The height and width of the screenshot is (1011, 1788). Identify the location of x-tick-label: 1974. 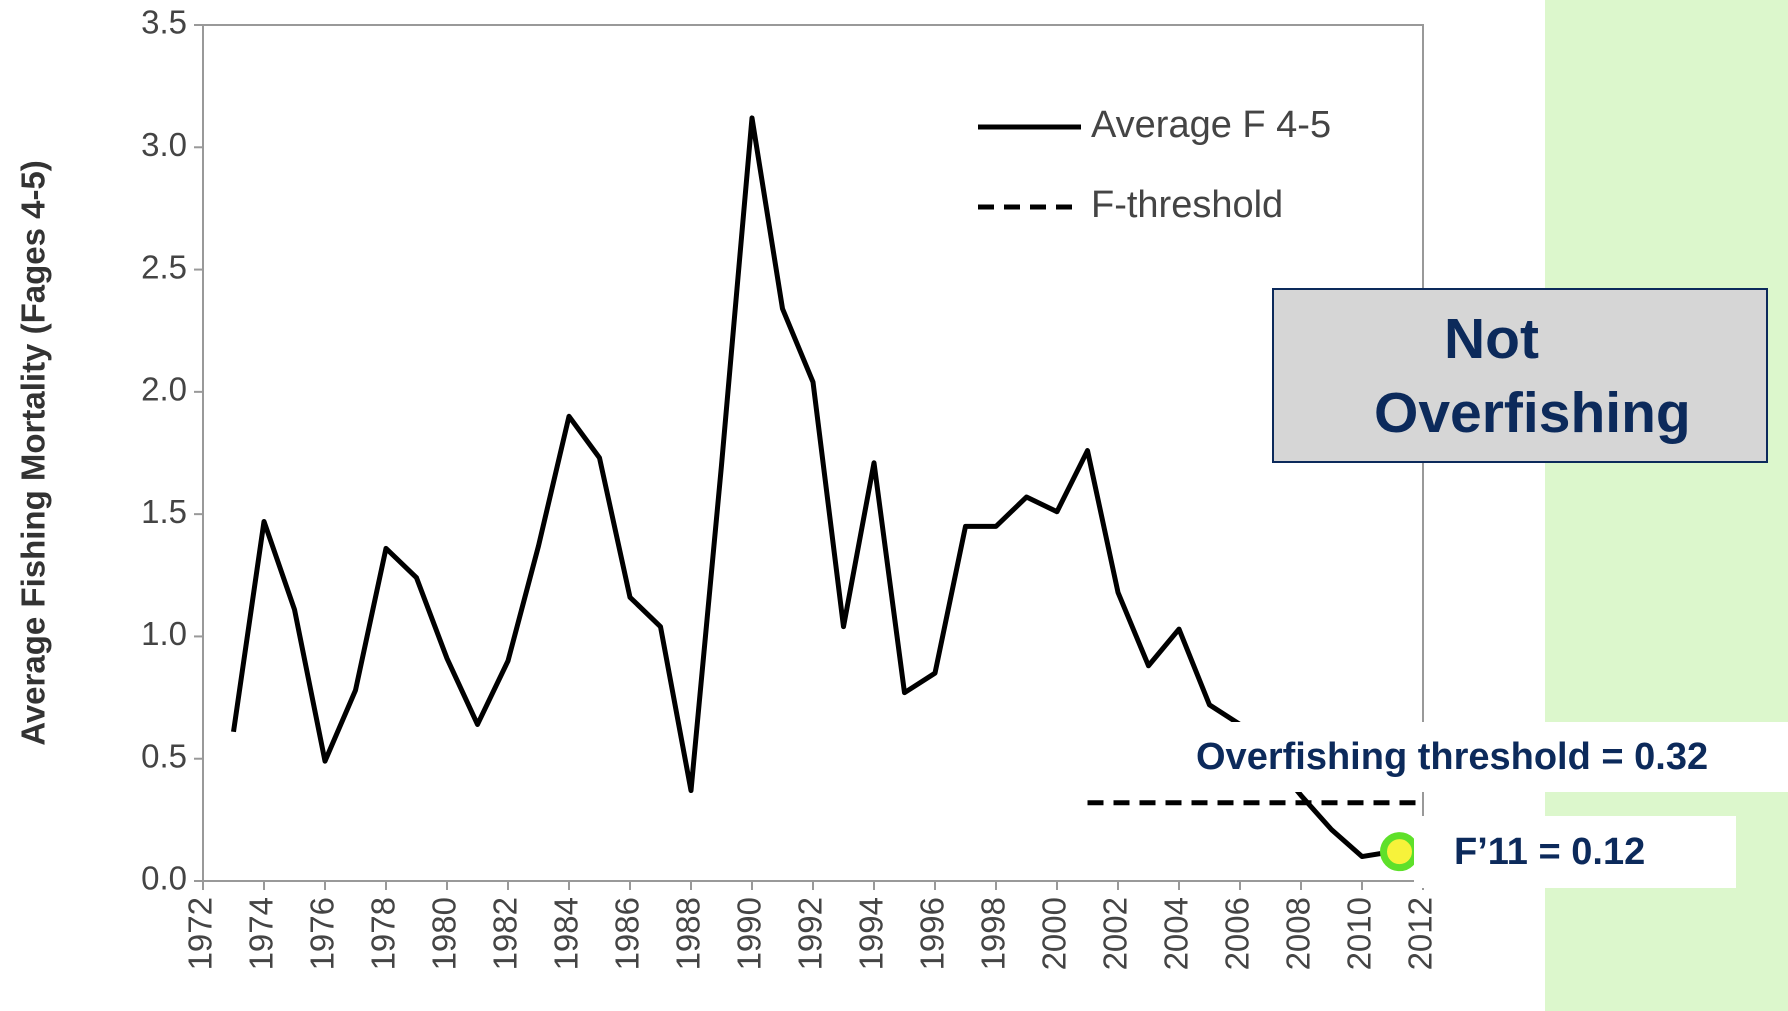
(261, 933).